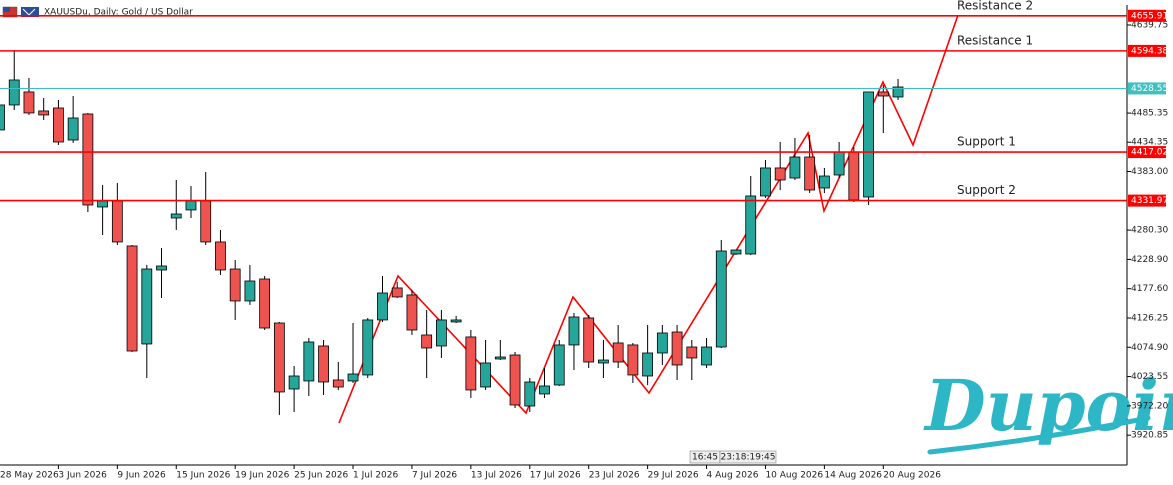  I want to click on last-price-tag, so click(1147, 88).